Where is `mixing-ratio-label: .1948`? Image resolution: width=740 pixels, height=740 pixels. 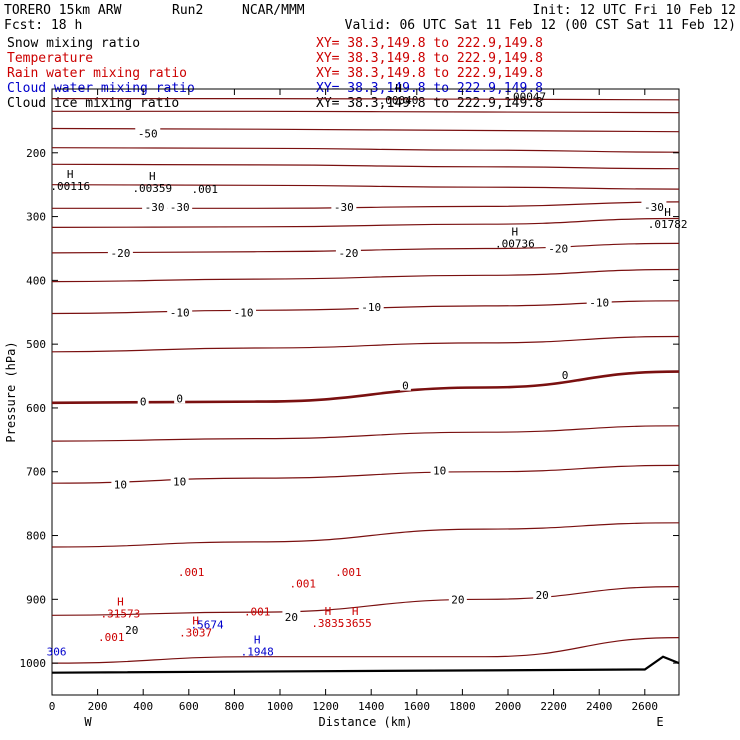 mixing-ratio-label: .1948 is located at coordinates (257, 652).